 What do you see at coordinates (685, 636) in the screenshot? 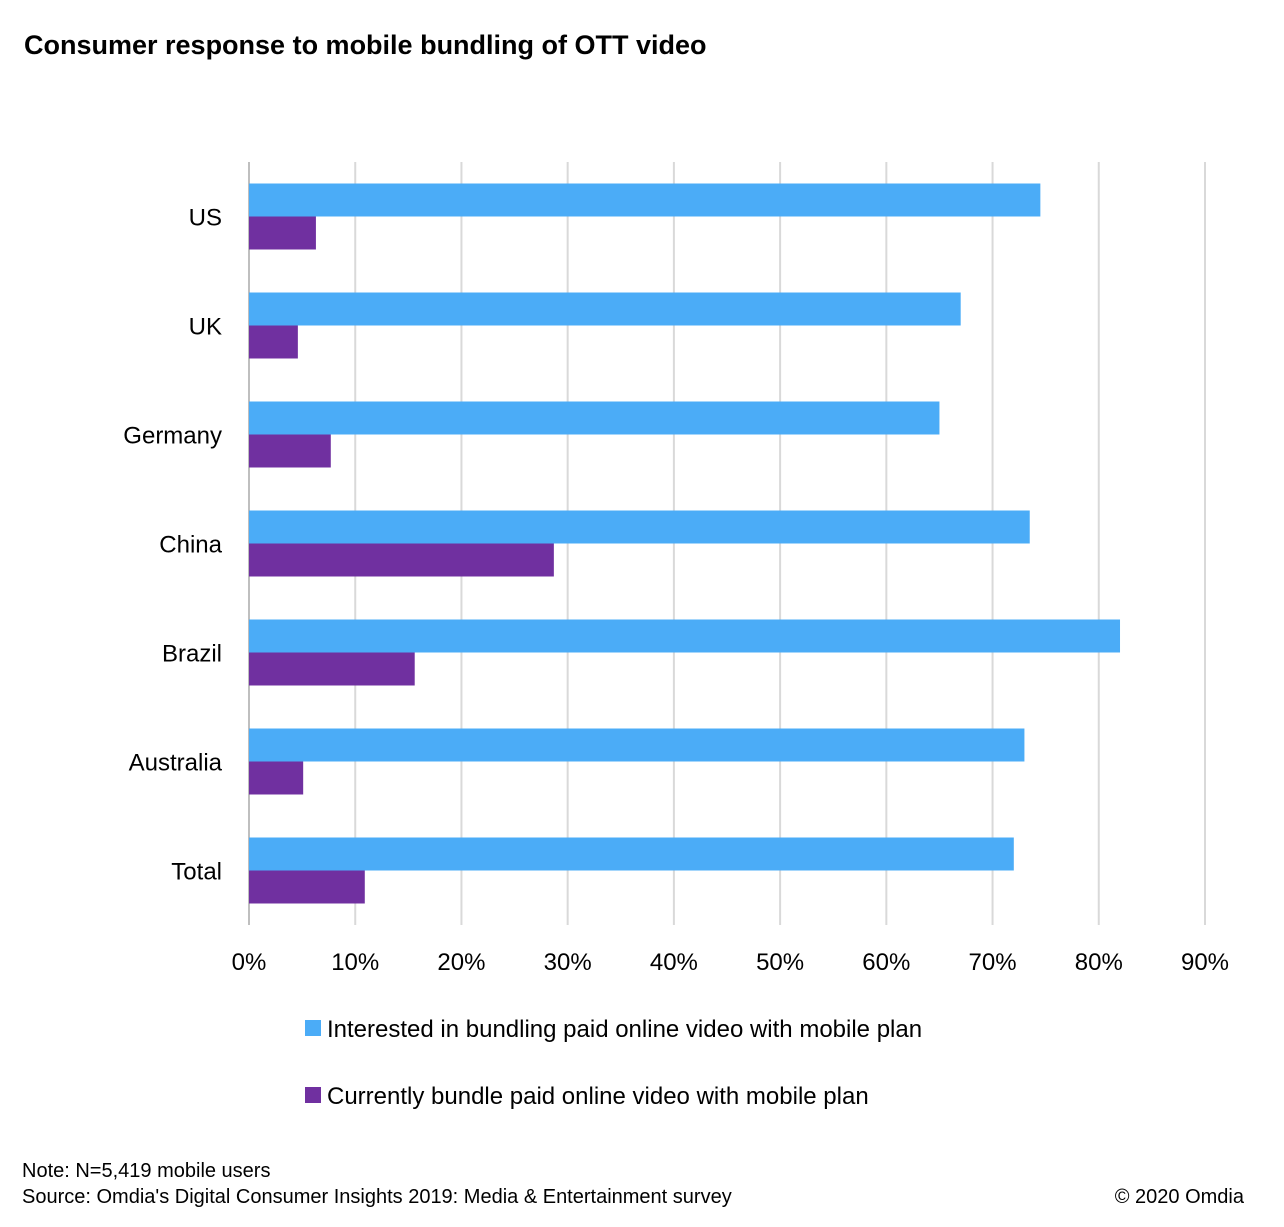
I see `bar-brazil-interested` at bounding box center [685, 636].